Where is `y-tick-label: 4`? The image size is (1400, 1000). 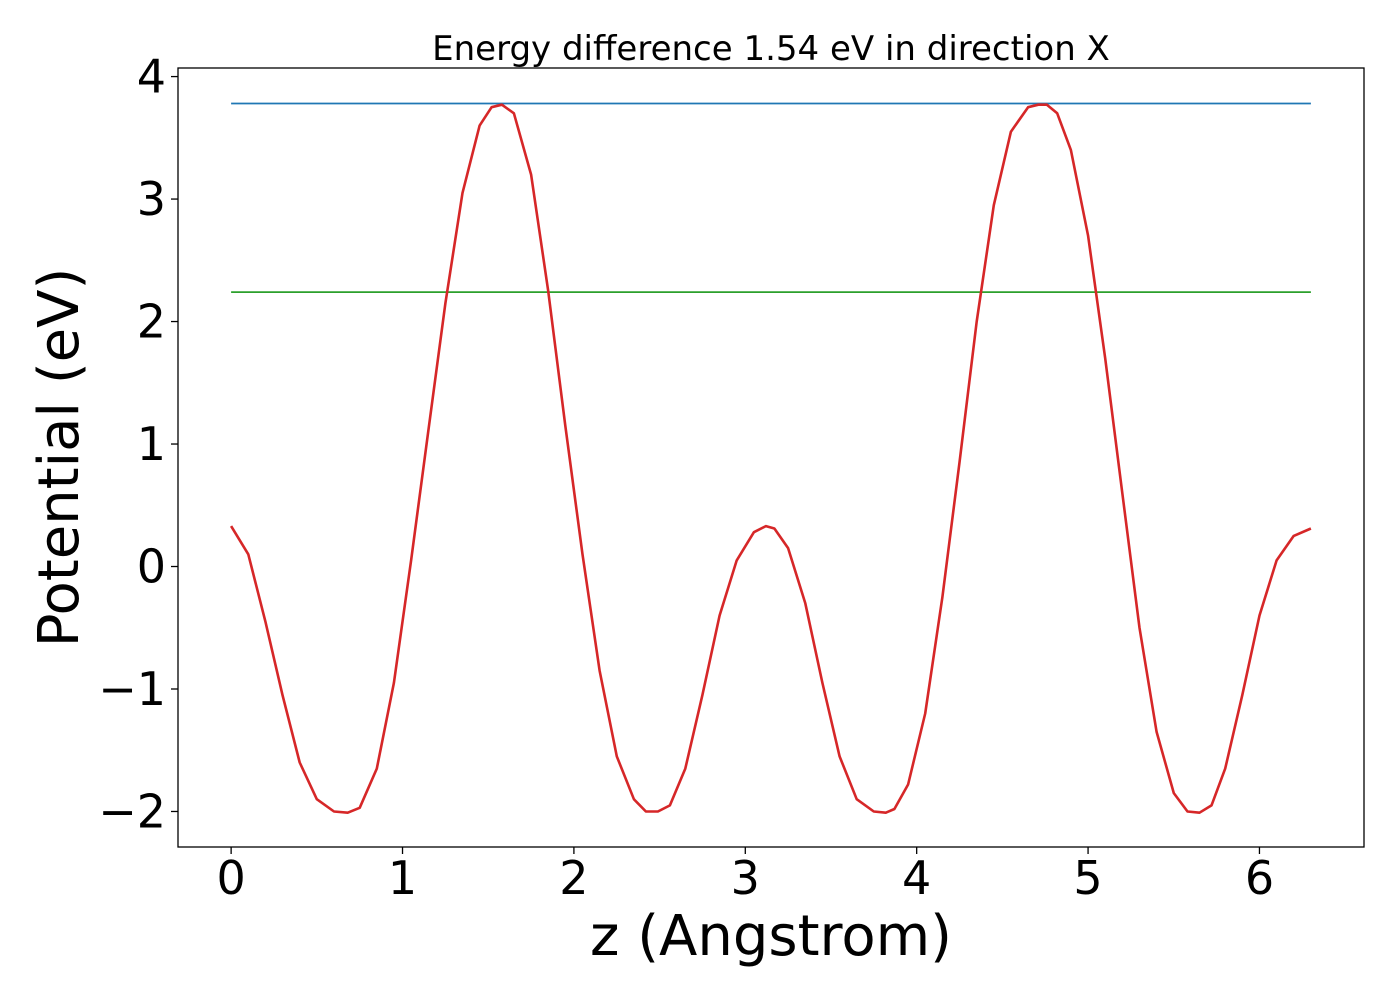
y-tick-label: 4 is located at coordinates (151, 77).